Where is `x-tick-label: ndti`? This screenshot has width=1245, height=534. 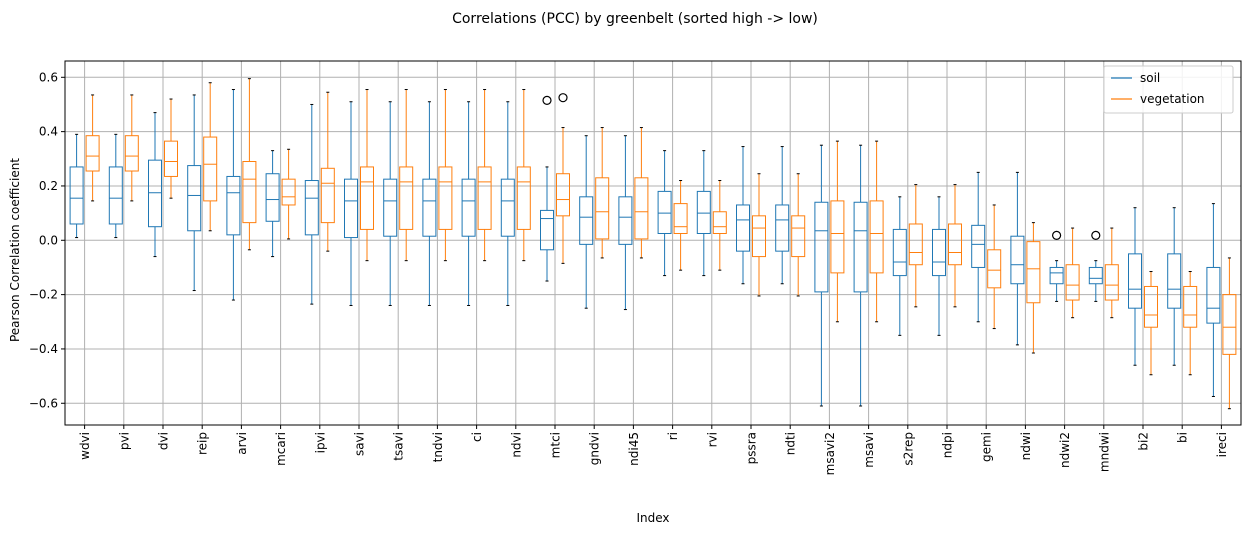
x-tick-label: ndti is located at coordinates (791, 443).